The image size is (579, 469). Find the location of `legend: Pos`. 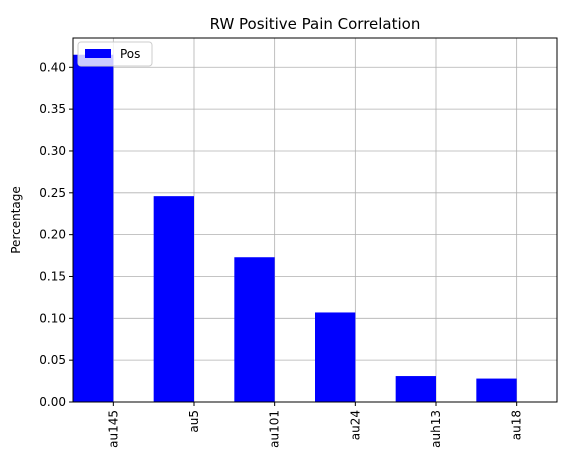

legend: Pos is located at coordinates (115, 54).